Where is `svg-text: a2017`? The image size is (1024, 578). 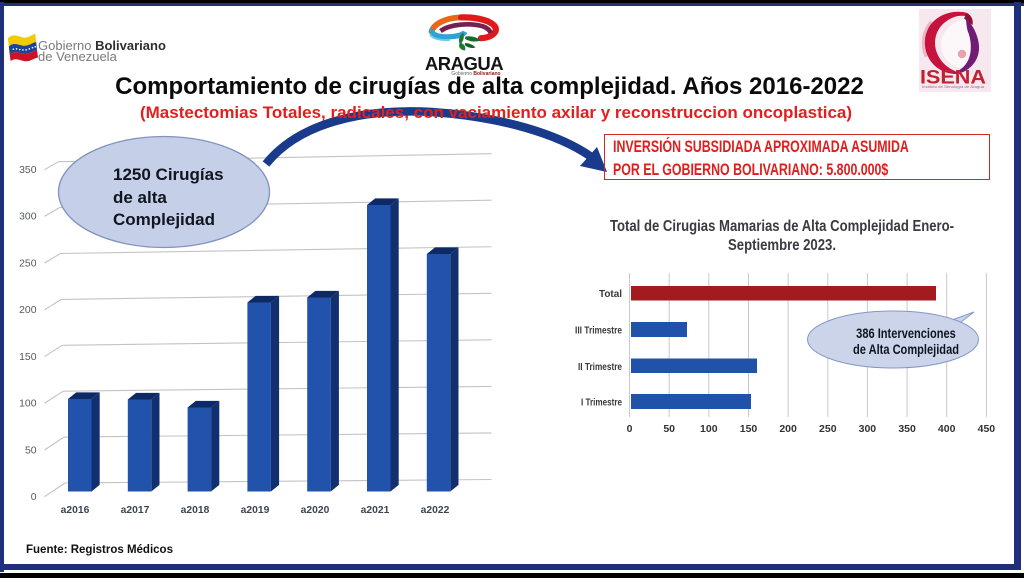
svg-text: a2017 is located at coordinates (135, 510).